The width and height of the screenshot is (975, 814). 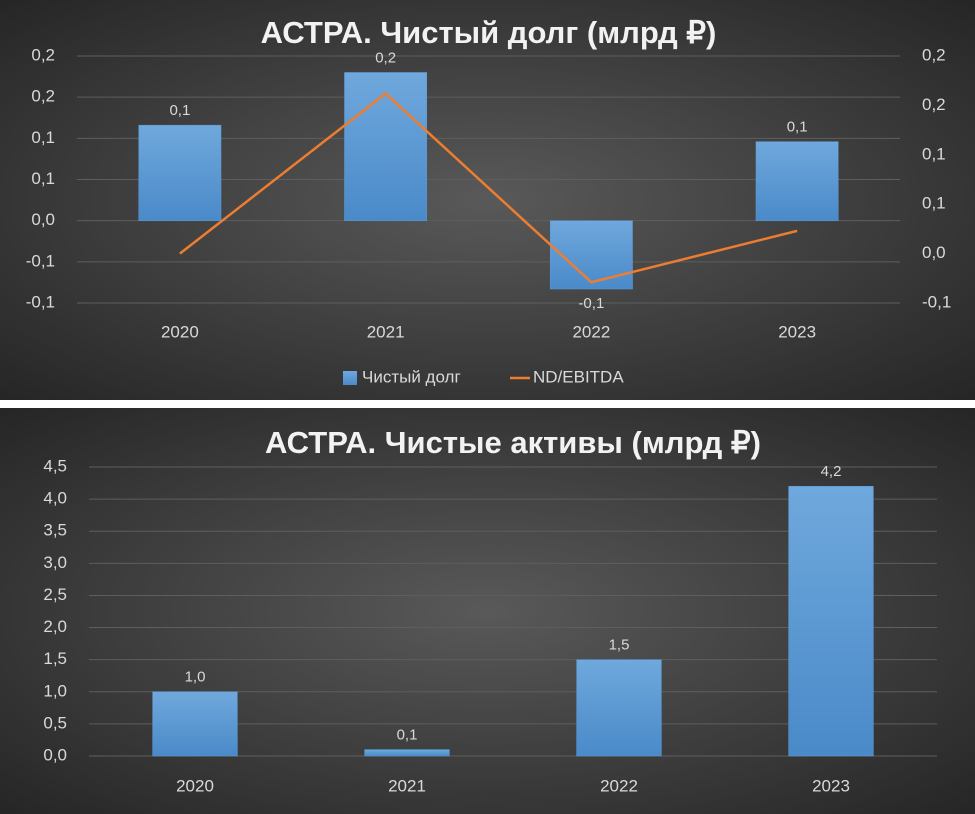 I want to click on data-label: 4,2, so click(x=831, y=471).